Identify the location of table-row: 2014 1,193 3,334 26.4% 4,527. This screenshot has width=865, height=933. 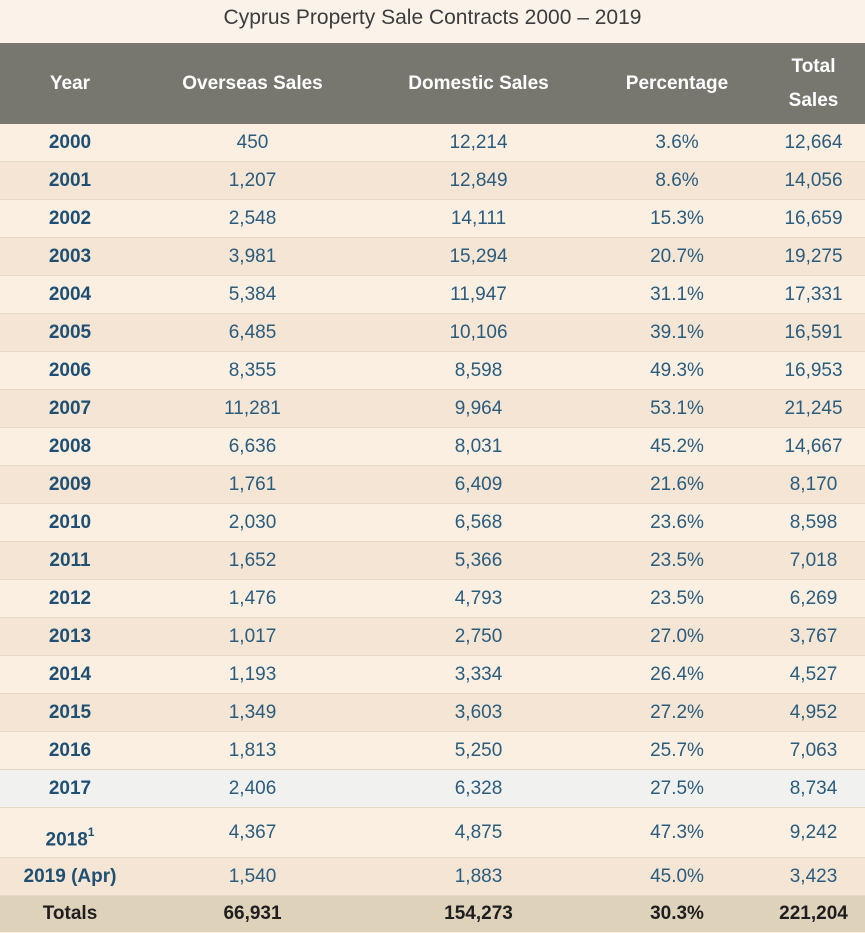
(432, 674).